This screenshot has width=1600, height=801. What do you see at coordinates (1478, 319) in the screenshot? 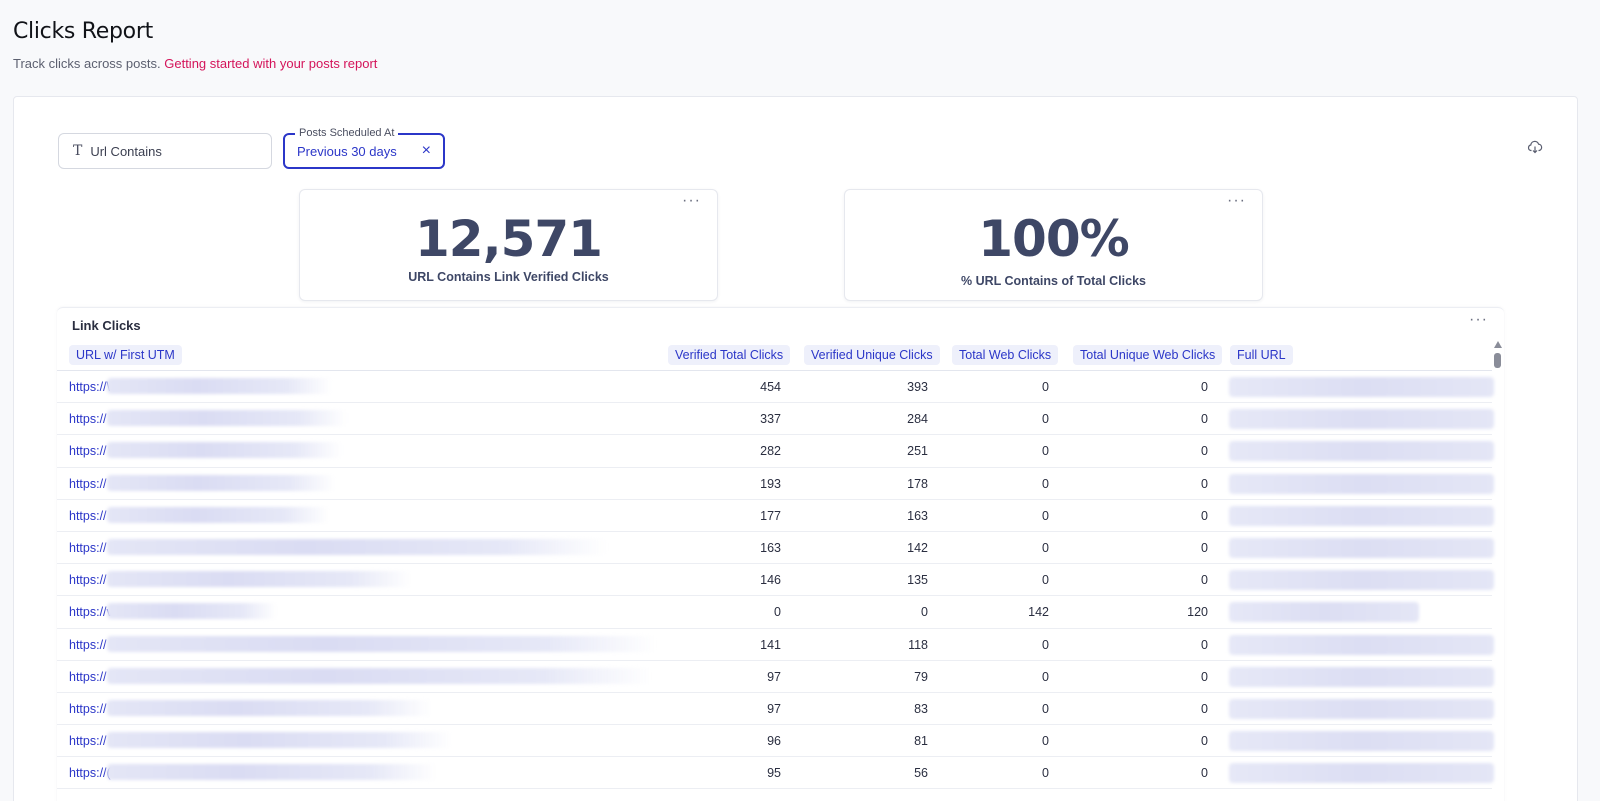
I see `table-more-icon: ···` at bounding box center [1478, 319].